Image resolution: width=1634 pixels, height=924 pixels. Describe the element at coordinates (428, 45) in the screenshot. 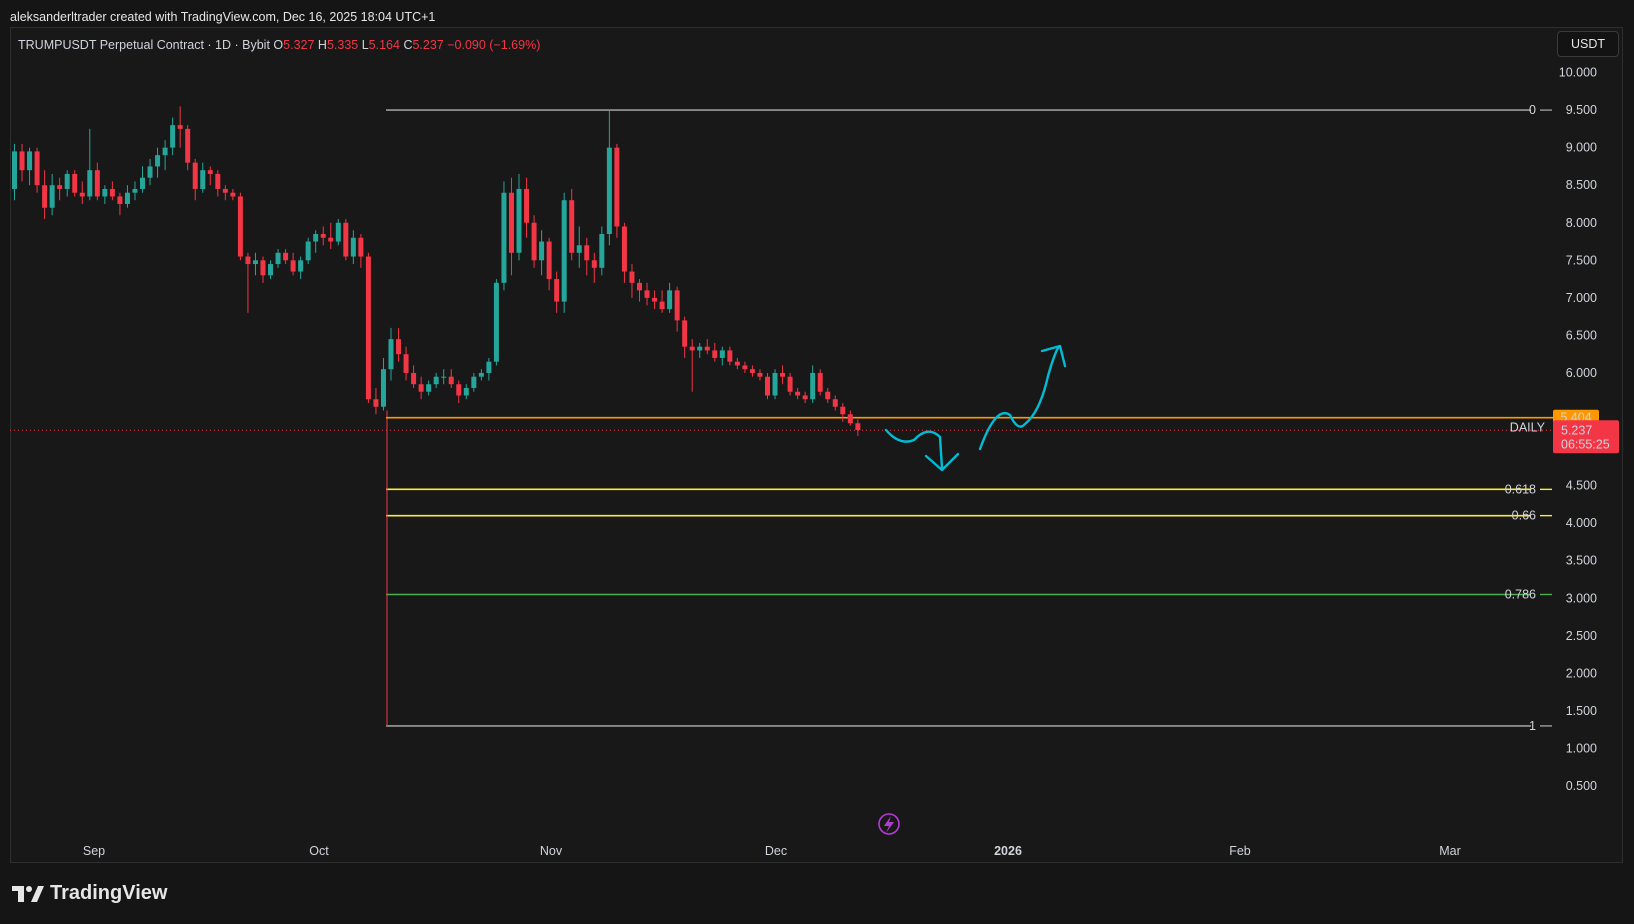

I see `close-value: 5.237` at that location.